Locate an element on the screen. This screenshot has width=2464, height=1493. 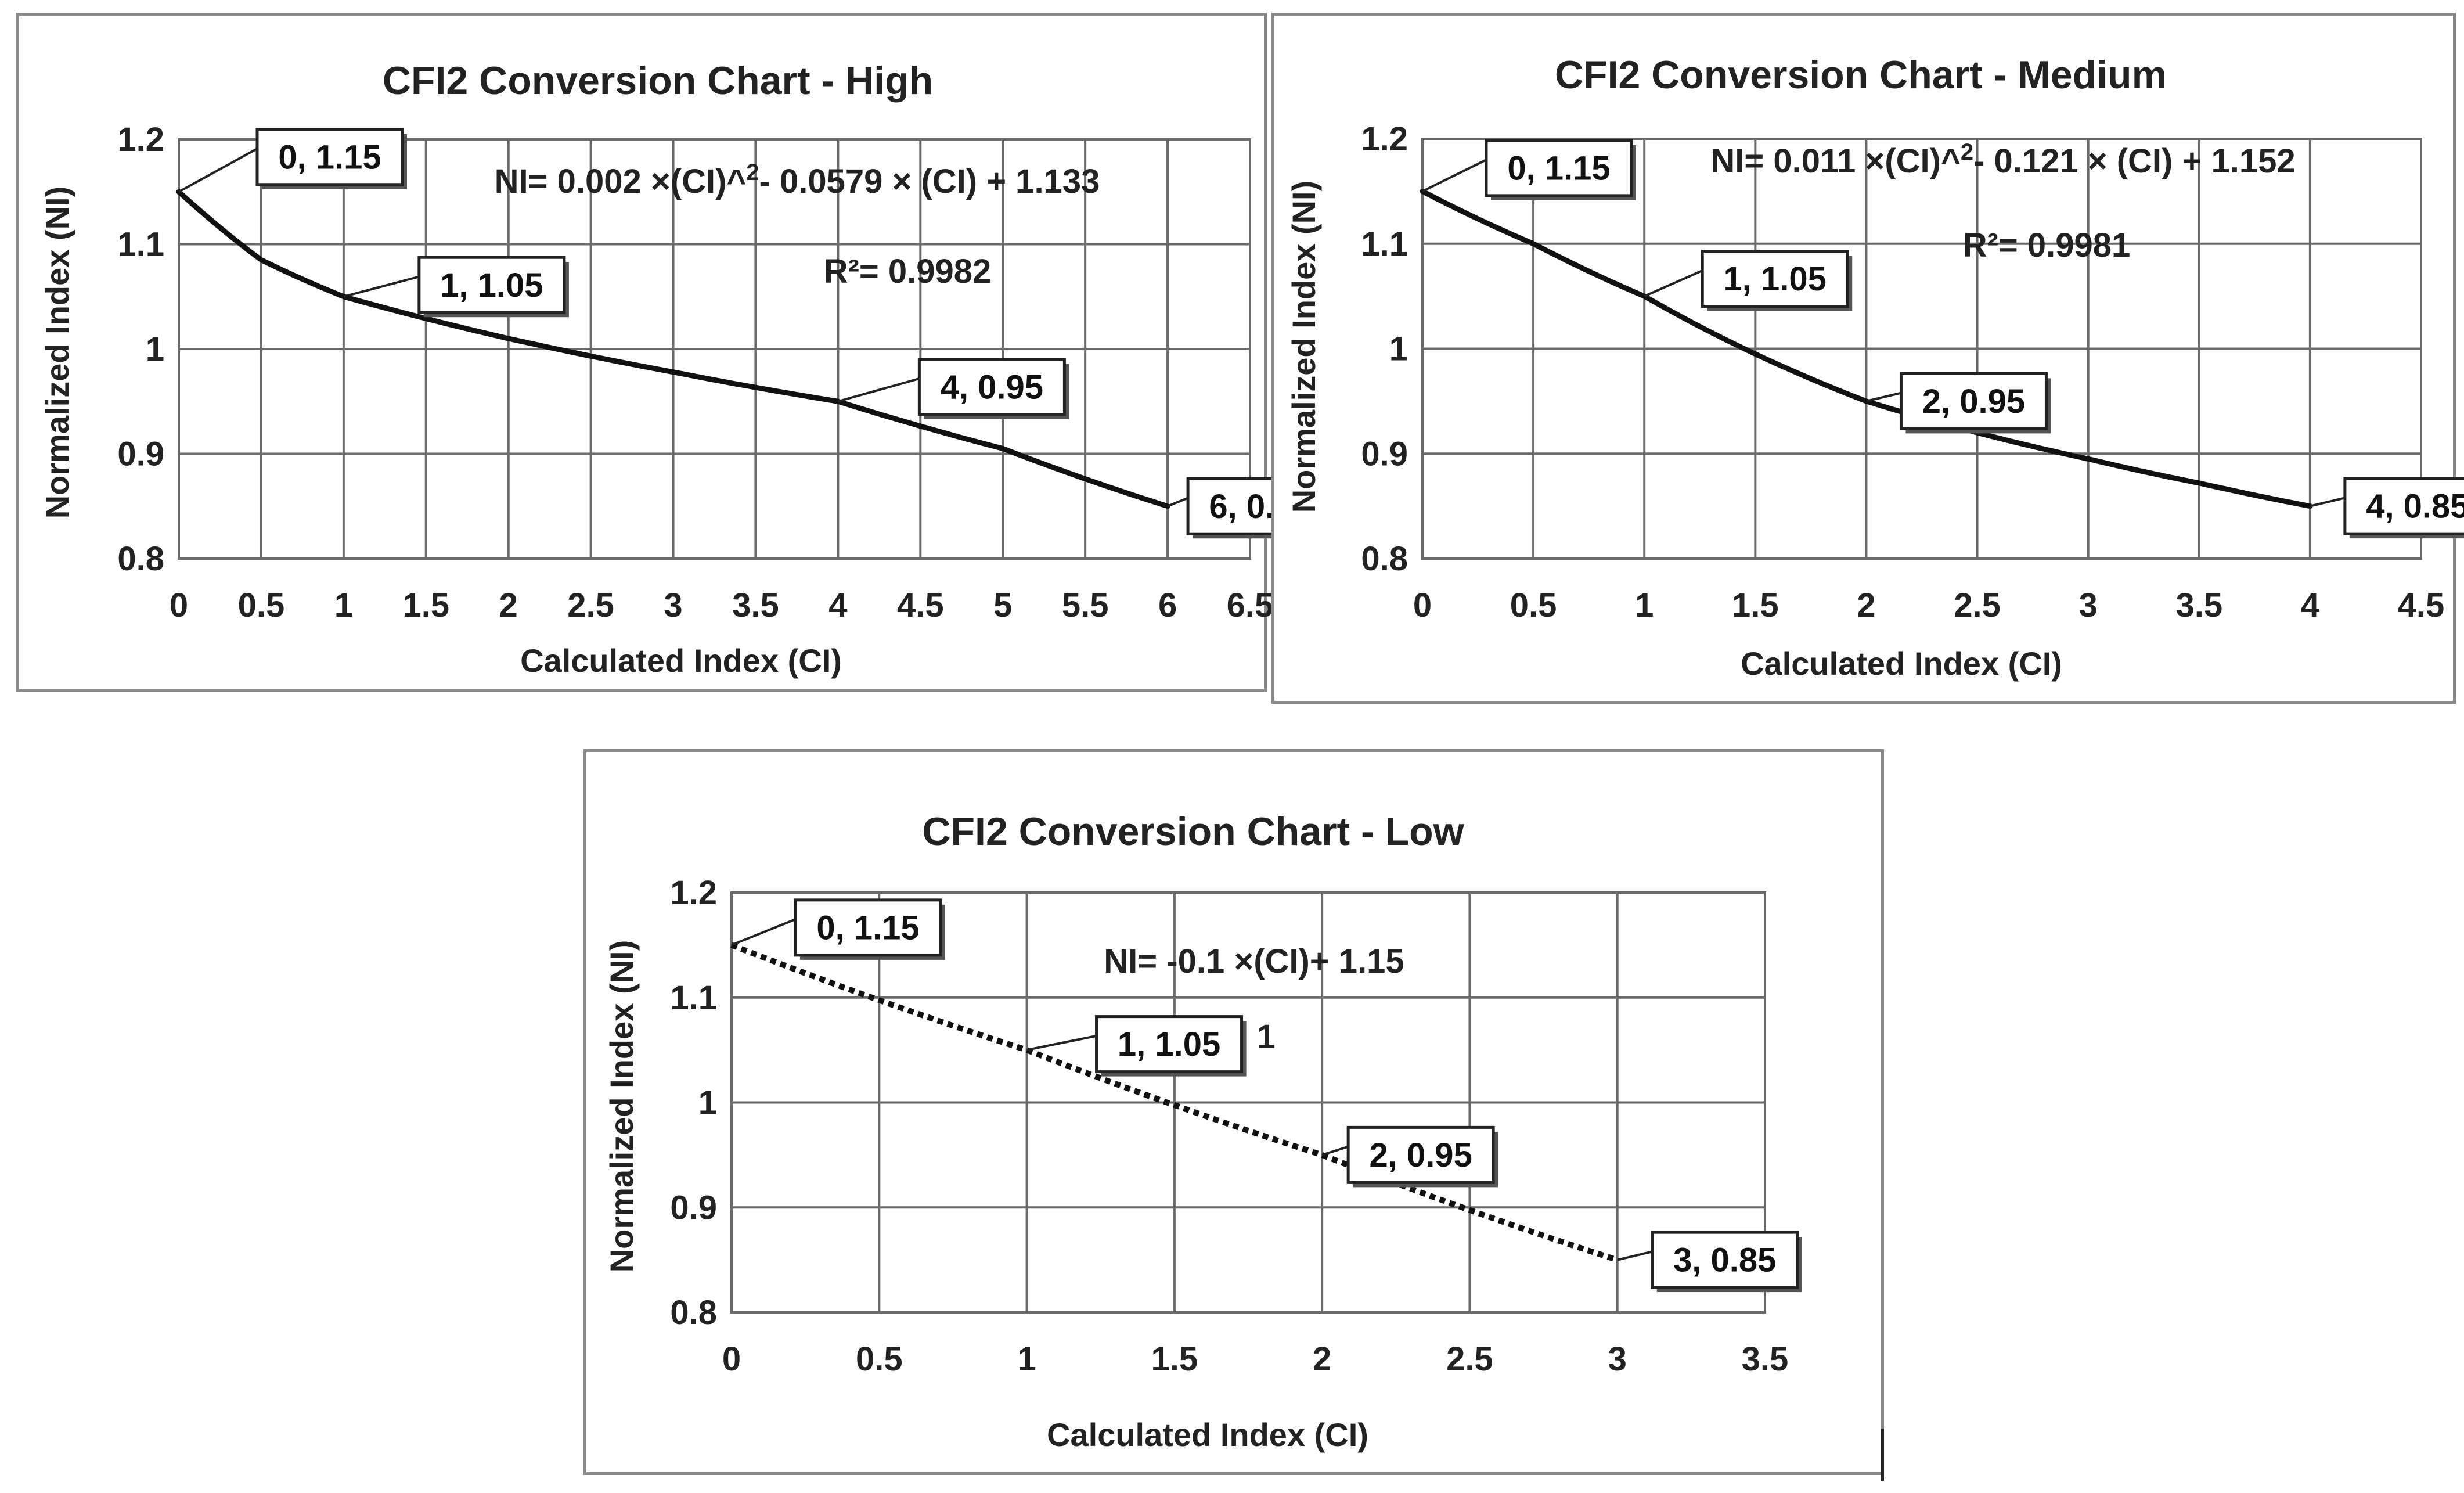
chart-title: CFI2 Conversion Chart - Medium is located at coordinates (1861, 75).